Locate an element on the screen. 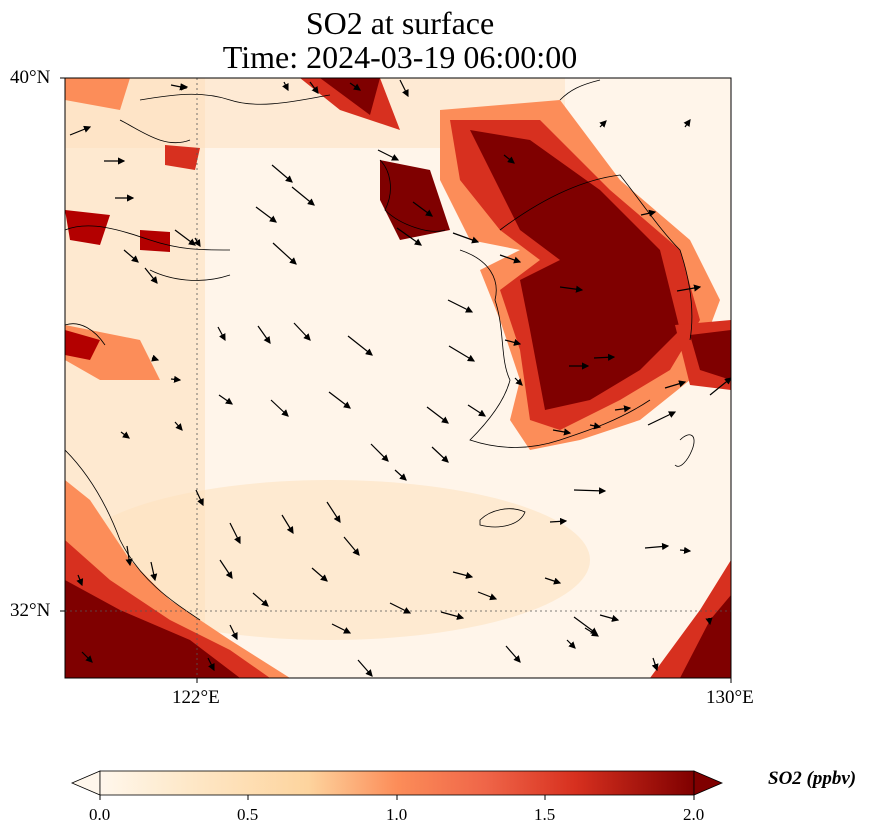  colorbar-tick-0: 0.0 is located at coordinates (100, 814).